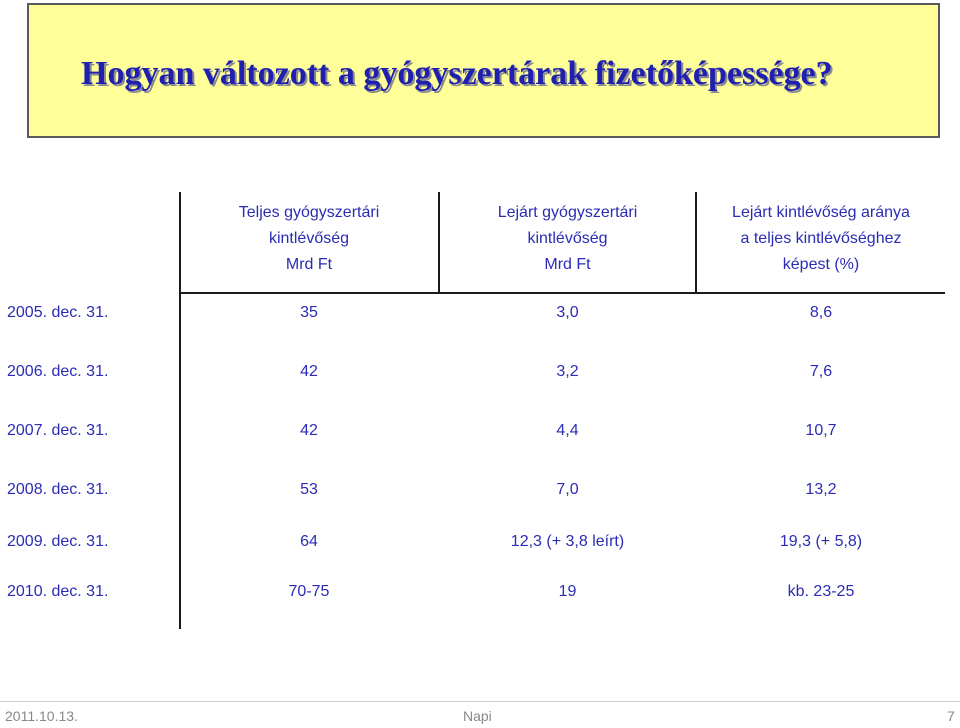 The height and width of the screenshot is (728, 960). Describe the element at coordinates (480, 313) in the screenshot. I see `table-row: 2005. dec. 31. 35 3,0 8,6` at that location.